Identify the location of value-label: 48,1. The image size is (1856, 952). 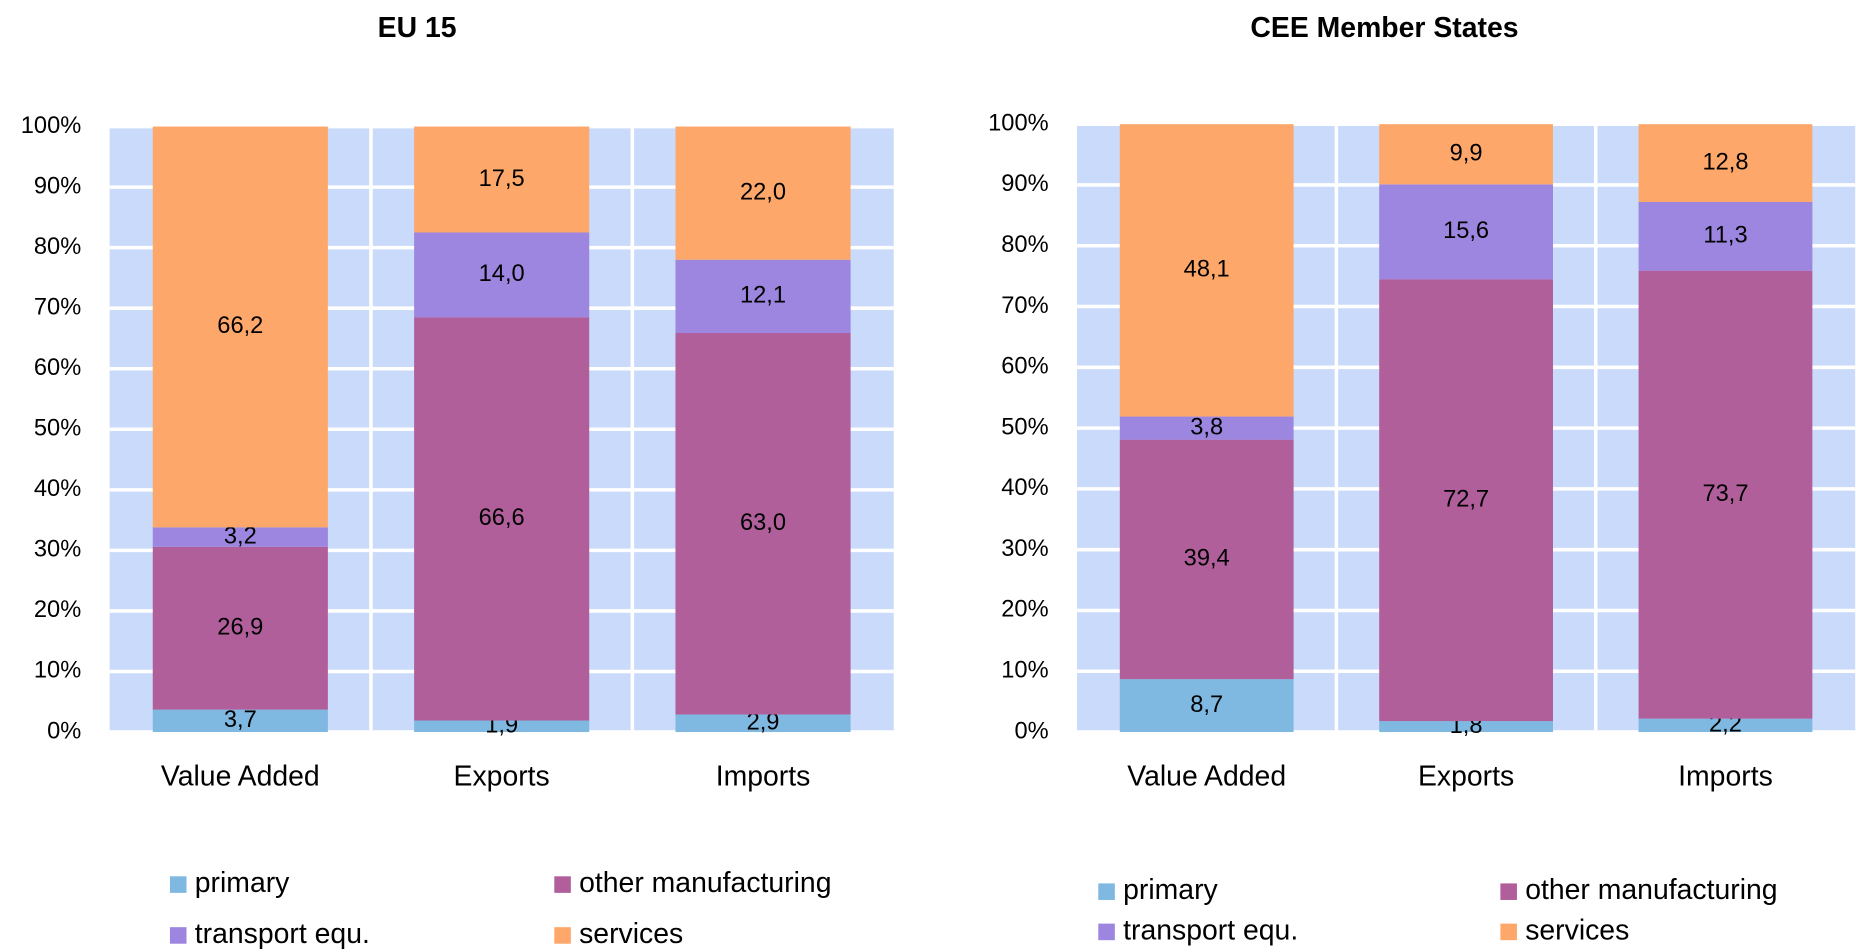
(1207, 270).